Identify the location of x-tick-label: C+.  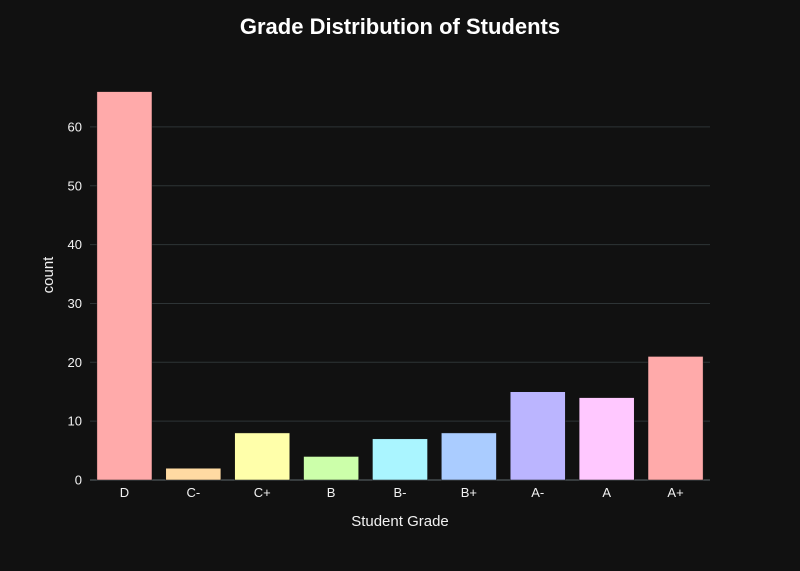
(262, 492).